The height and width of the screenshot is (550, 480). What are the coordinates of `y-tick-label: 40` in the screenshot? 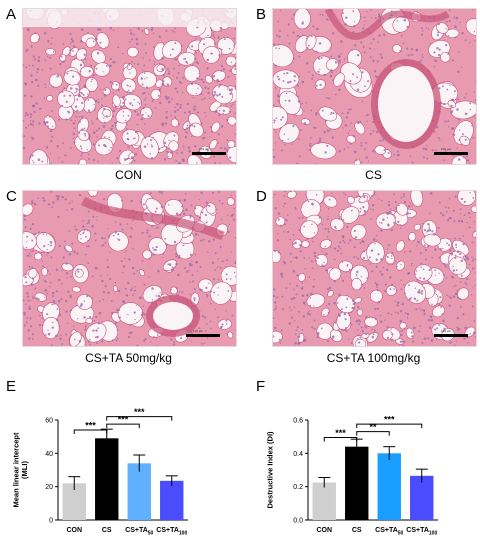 It's located at (49, 454).